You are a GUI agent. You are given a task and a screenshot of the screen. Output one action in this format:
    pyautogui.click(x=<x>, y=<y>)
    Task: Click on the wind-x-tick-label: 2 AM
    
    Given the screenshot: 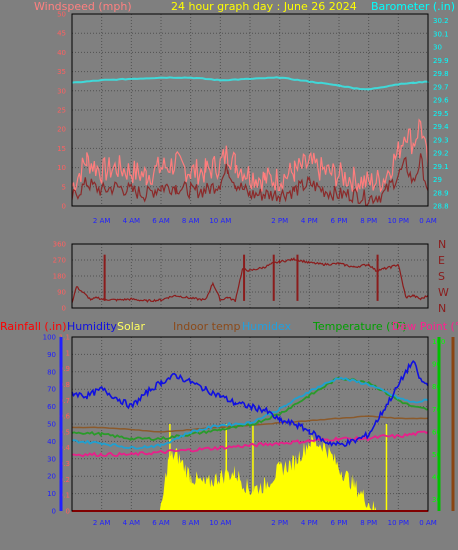 What is the action you would take?
    pyautogui.click(x=102, y=221)
    